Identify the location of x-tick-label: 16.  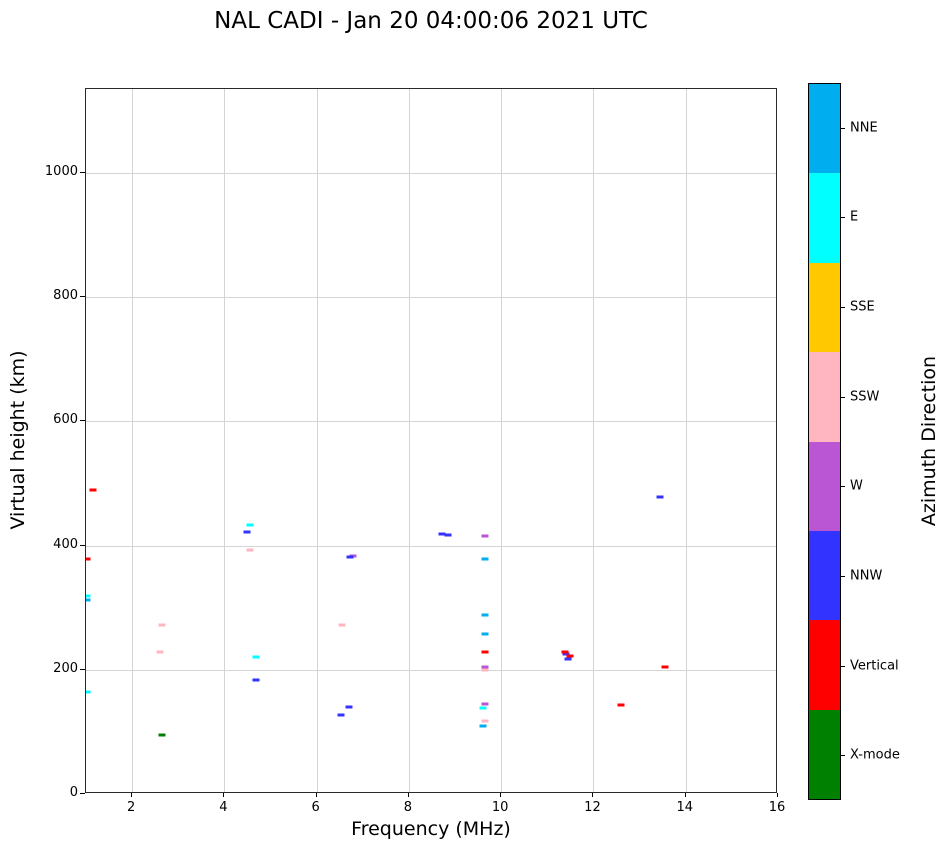
(777, 807).